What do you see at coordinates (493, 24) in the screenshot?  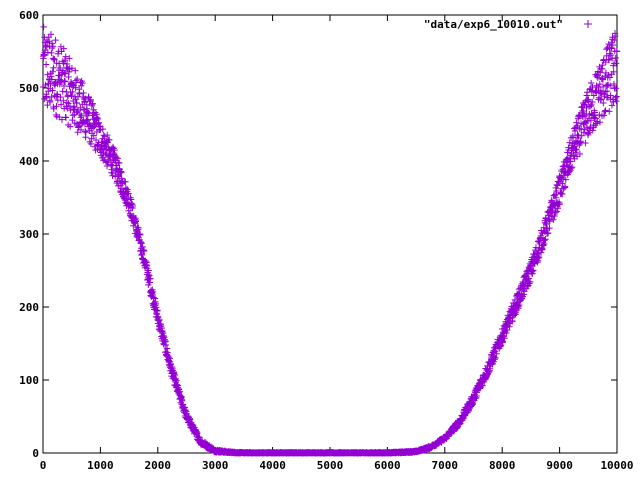 I see `legend-label: "data/exp6_10010.out"` at bounding box center [493, 24].